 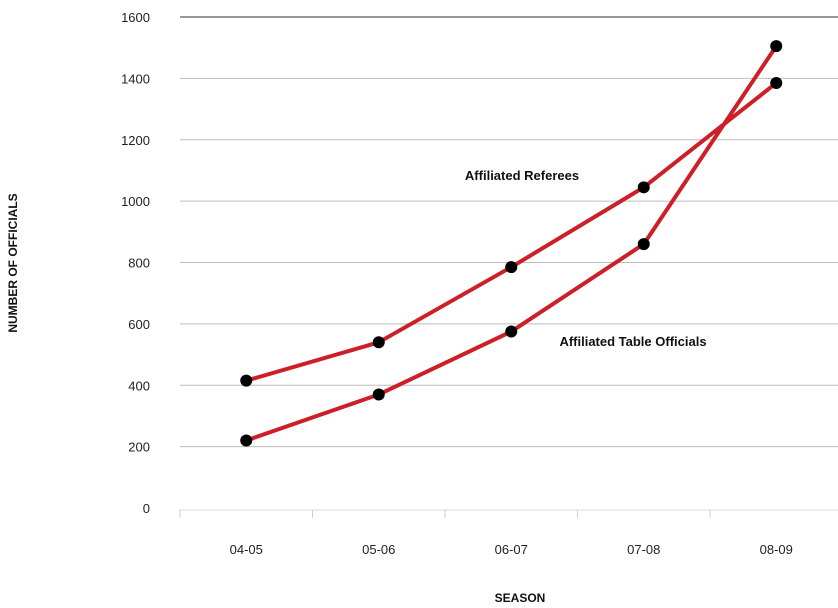 What do you see at coordinates (139, 263) in the screenshot?
I see `y-tick-label-800: 800` at bounding box center [139, 263].